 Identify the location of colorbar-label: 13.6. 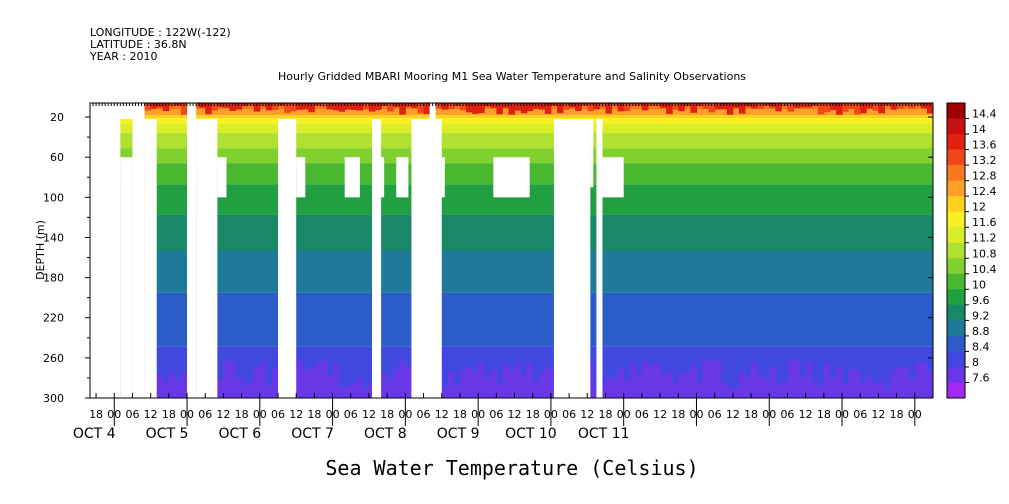
(984, 145).